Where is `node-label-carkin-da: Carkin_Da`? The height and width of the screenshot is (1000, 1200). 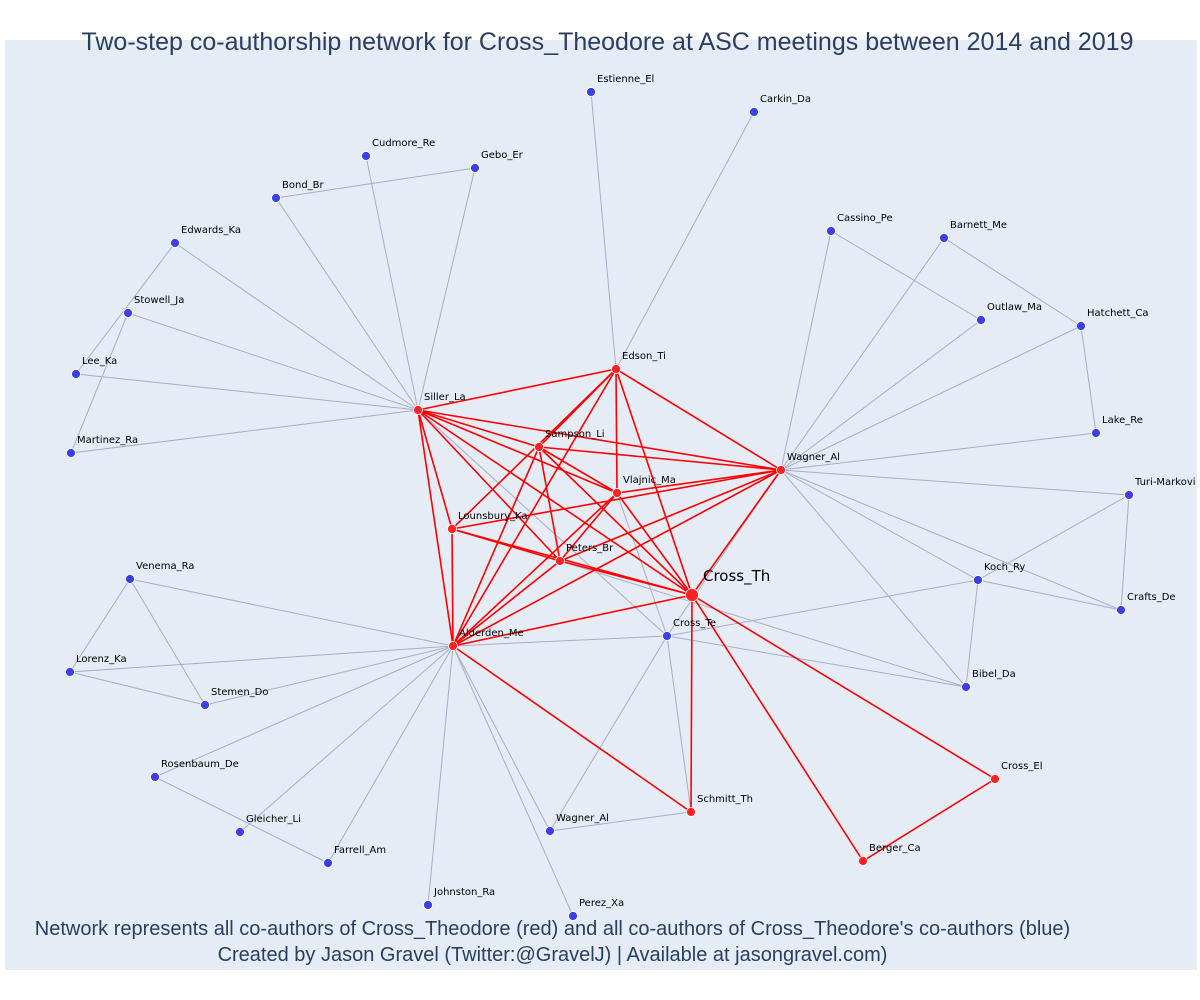 node-label-carkin-da: Carkin_Da is located at coordinates (785, 99).